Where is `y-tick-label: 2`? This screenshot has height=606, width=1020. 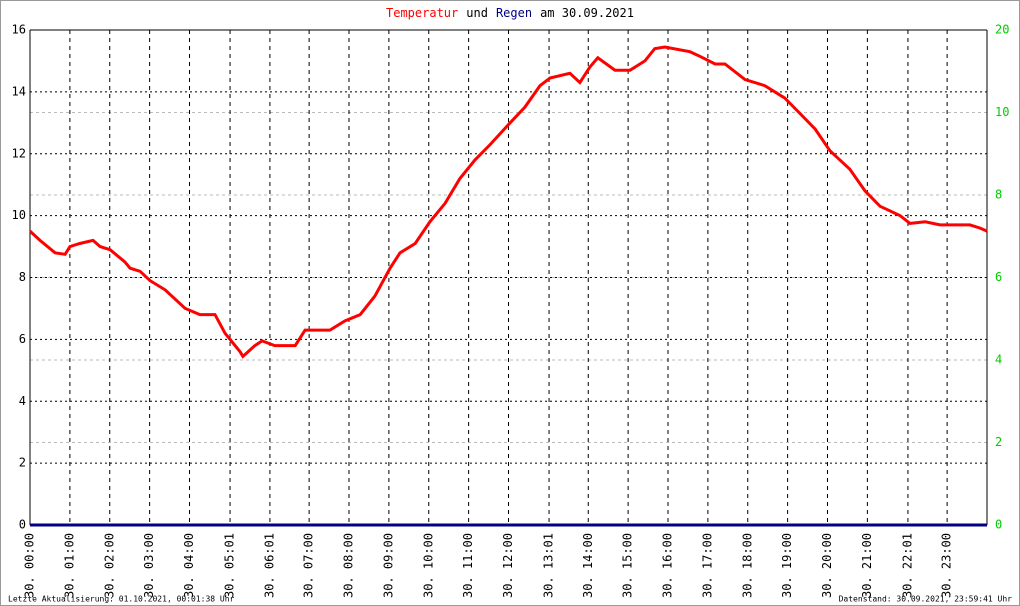 y-tick-label: 2 is located at coordinates (22, 463).